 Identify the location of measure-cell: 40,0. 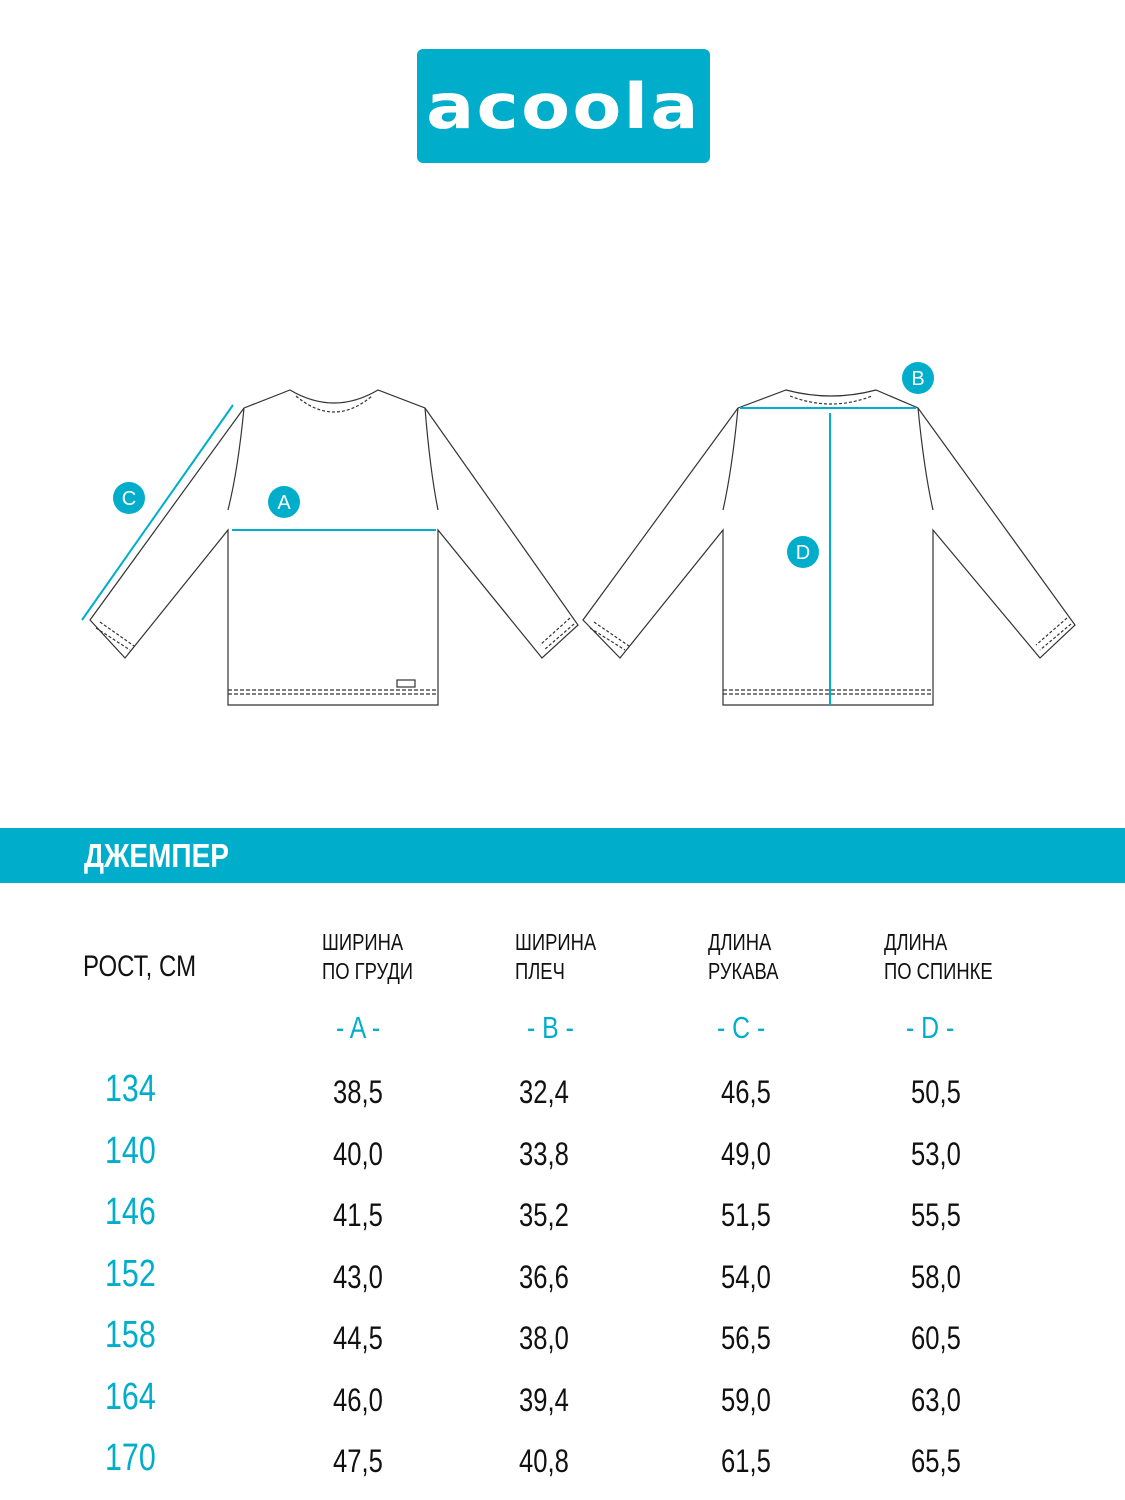
(358, 1153).